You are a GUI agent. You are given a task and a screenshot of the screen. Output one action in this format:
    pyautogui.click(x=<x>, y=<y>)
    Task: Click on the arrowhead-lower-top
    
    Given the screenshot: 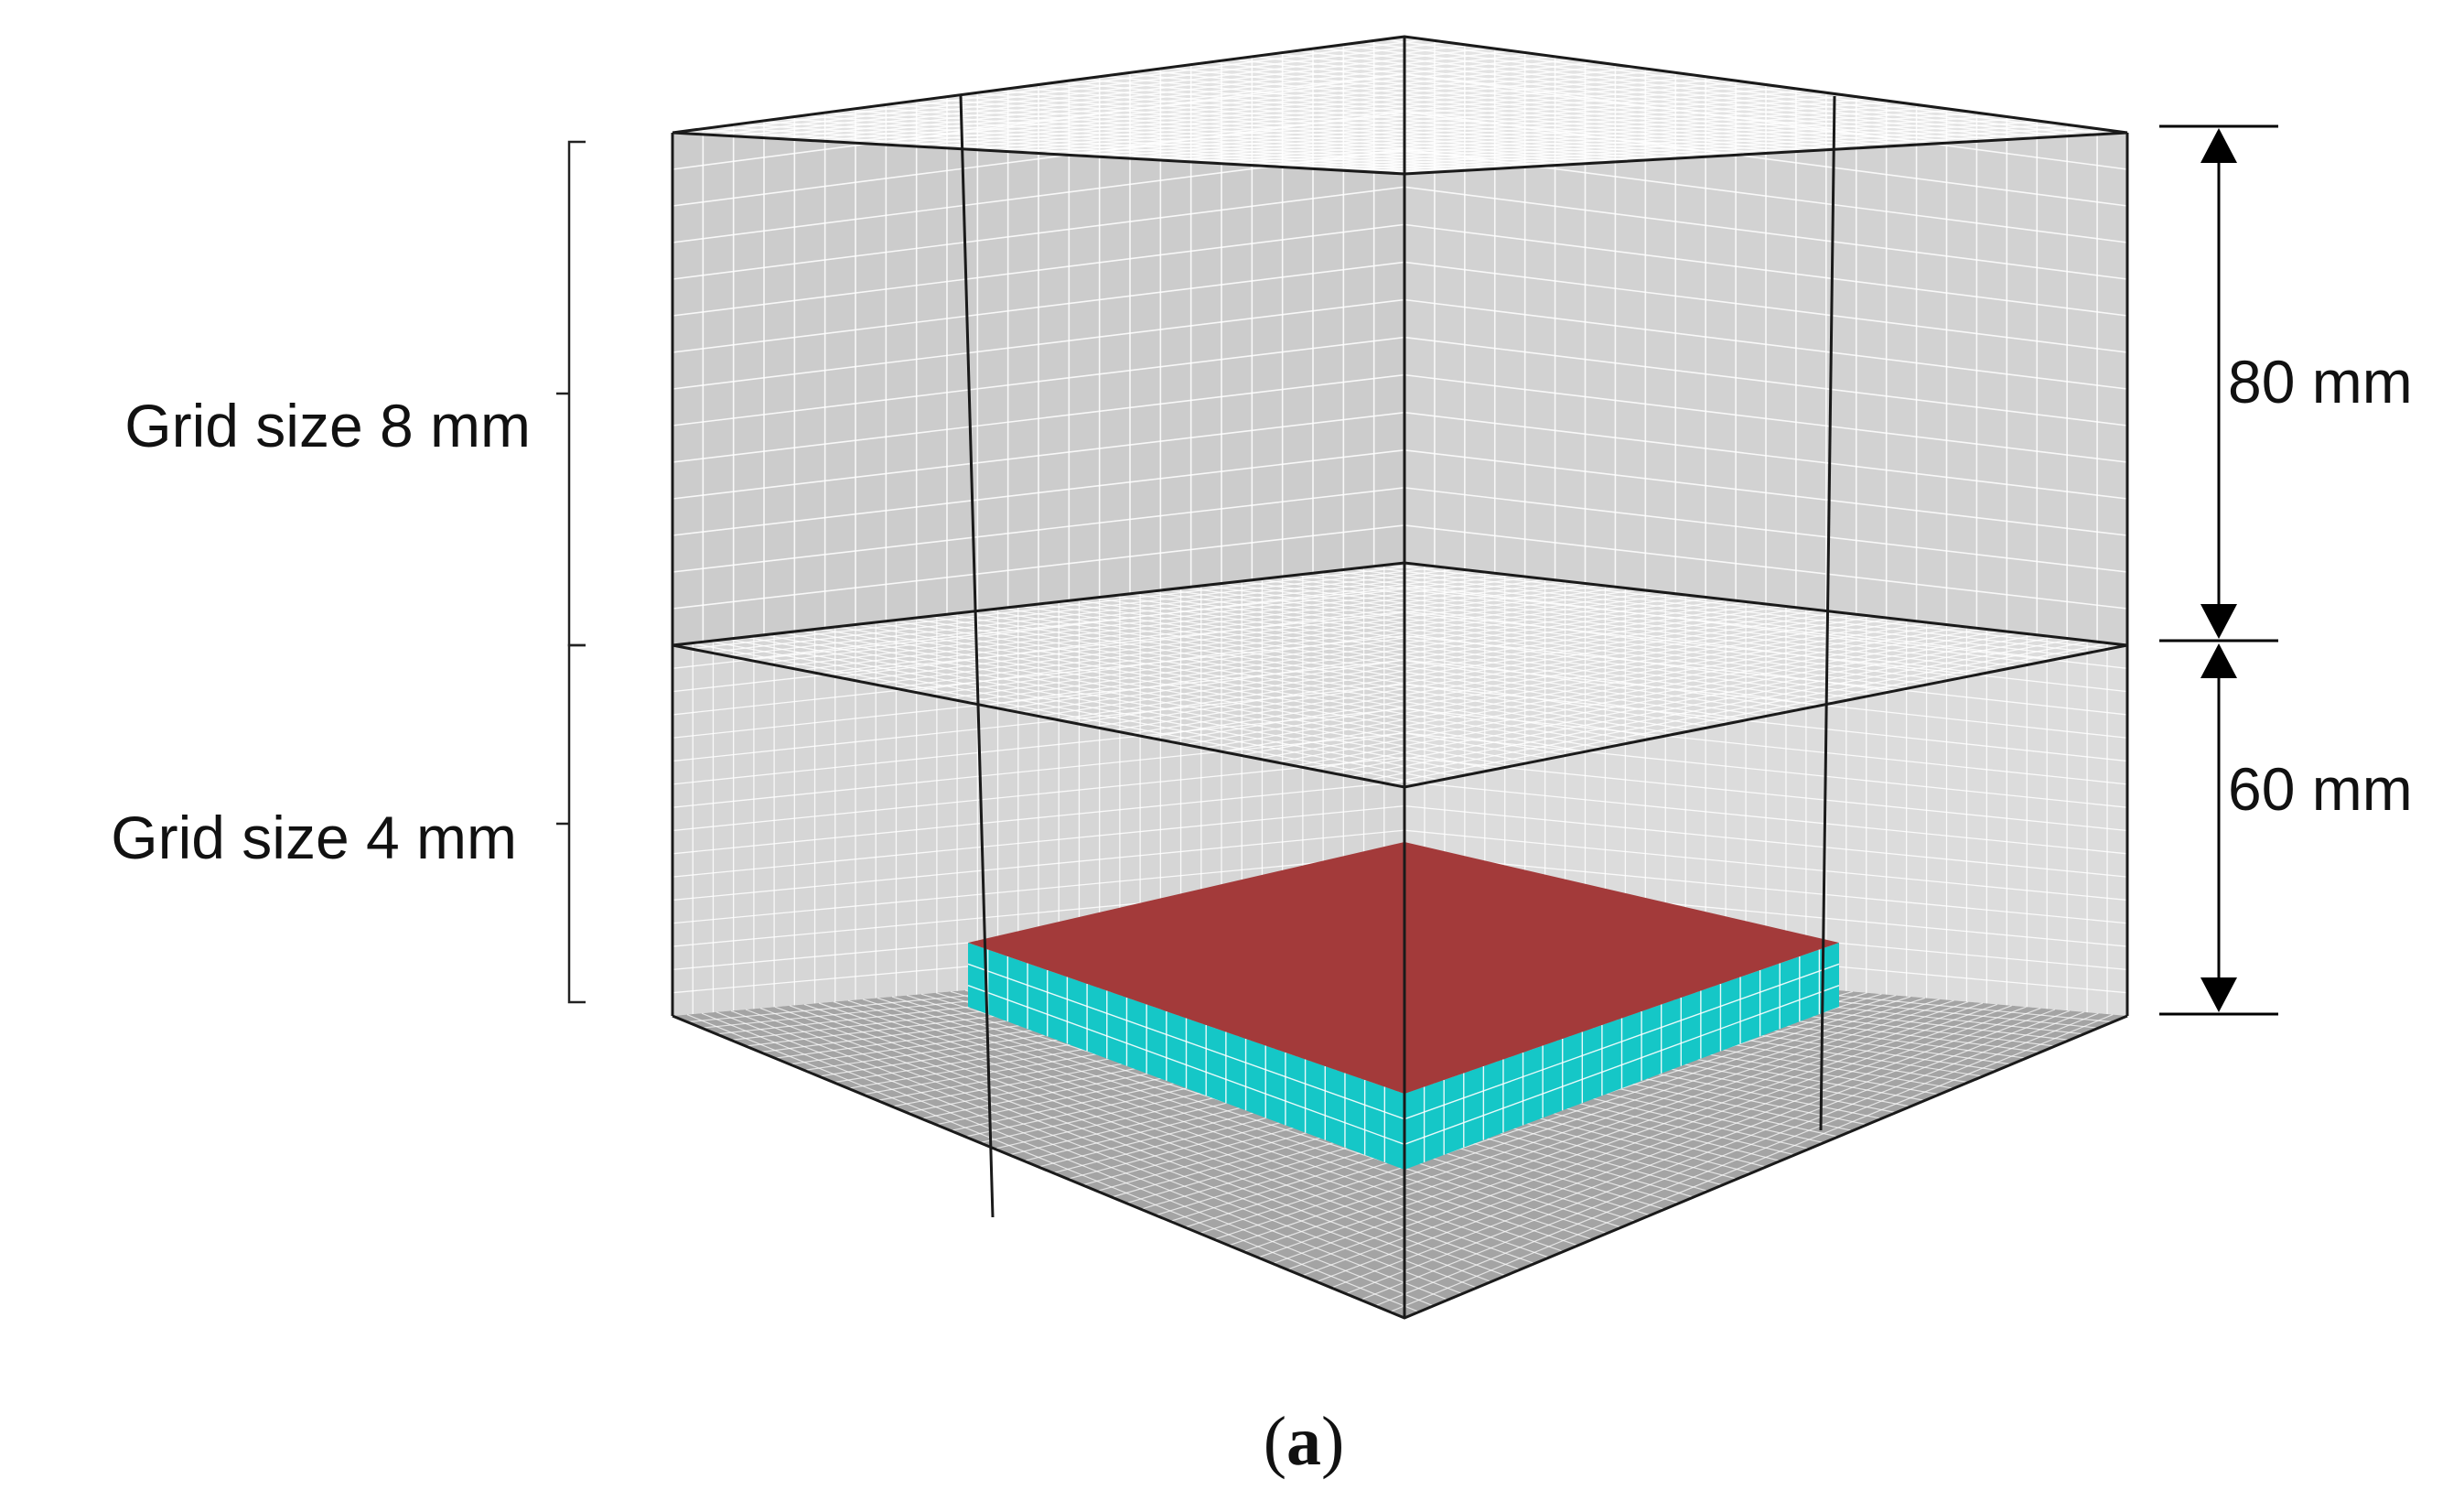 What is the action you would take?
    pyautogui.click(x=2219, y=661)
    